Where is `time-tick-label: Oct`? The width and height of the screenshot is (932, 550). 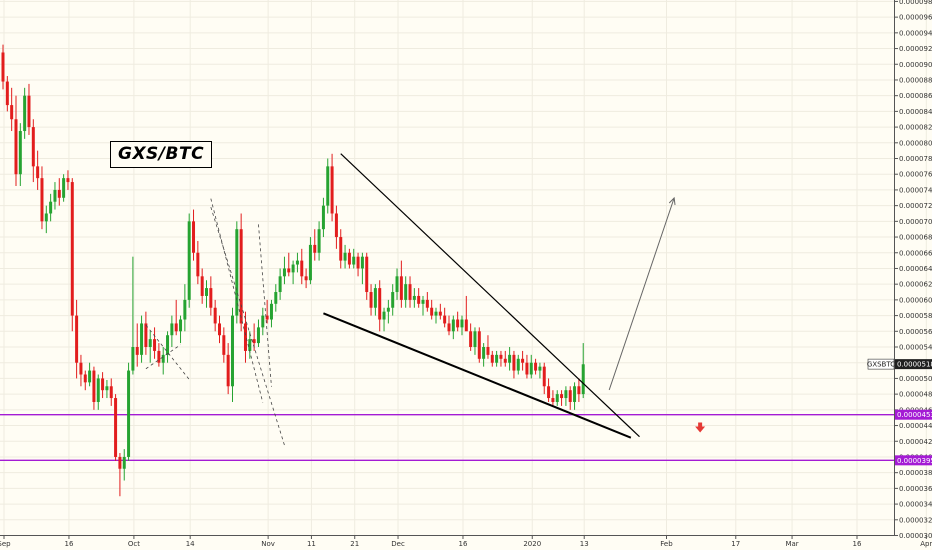 time-tick-label: Oct is located at coordinates (134, 544).